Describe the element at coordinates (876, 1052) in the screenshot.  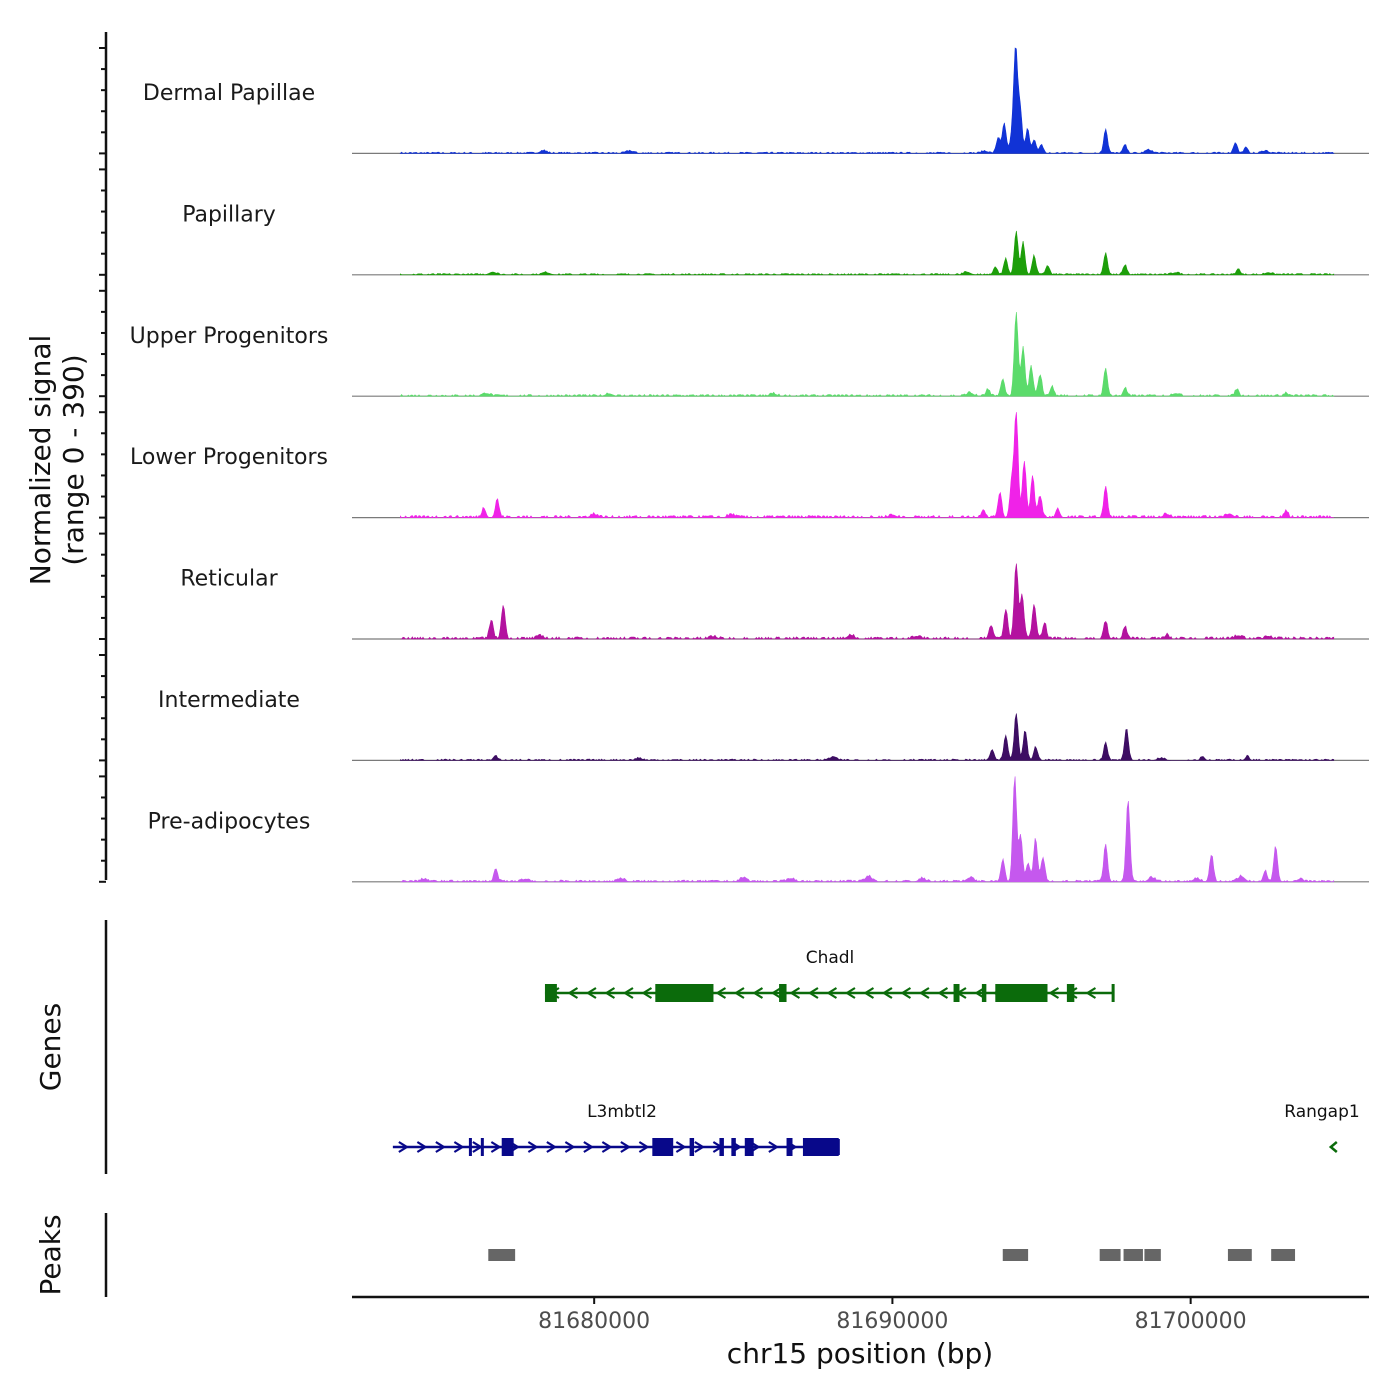
I see `gene-annotations: Chadl L3mbtl2 Rangap1` at that location.